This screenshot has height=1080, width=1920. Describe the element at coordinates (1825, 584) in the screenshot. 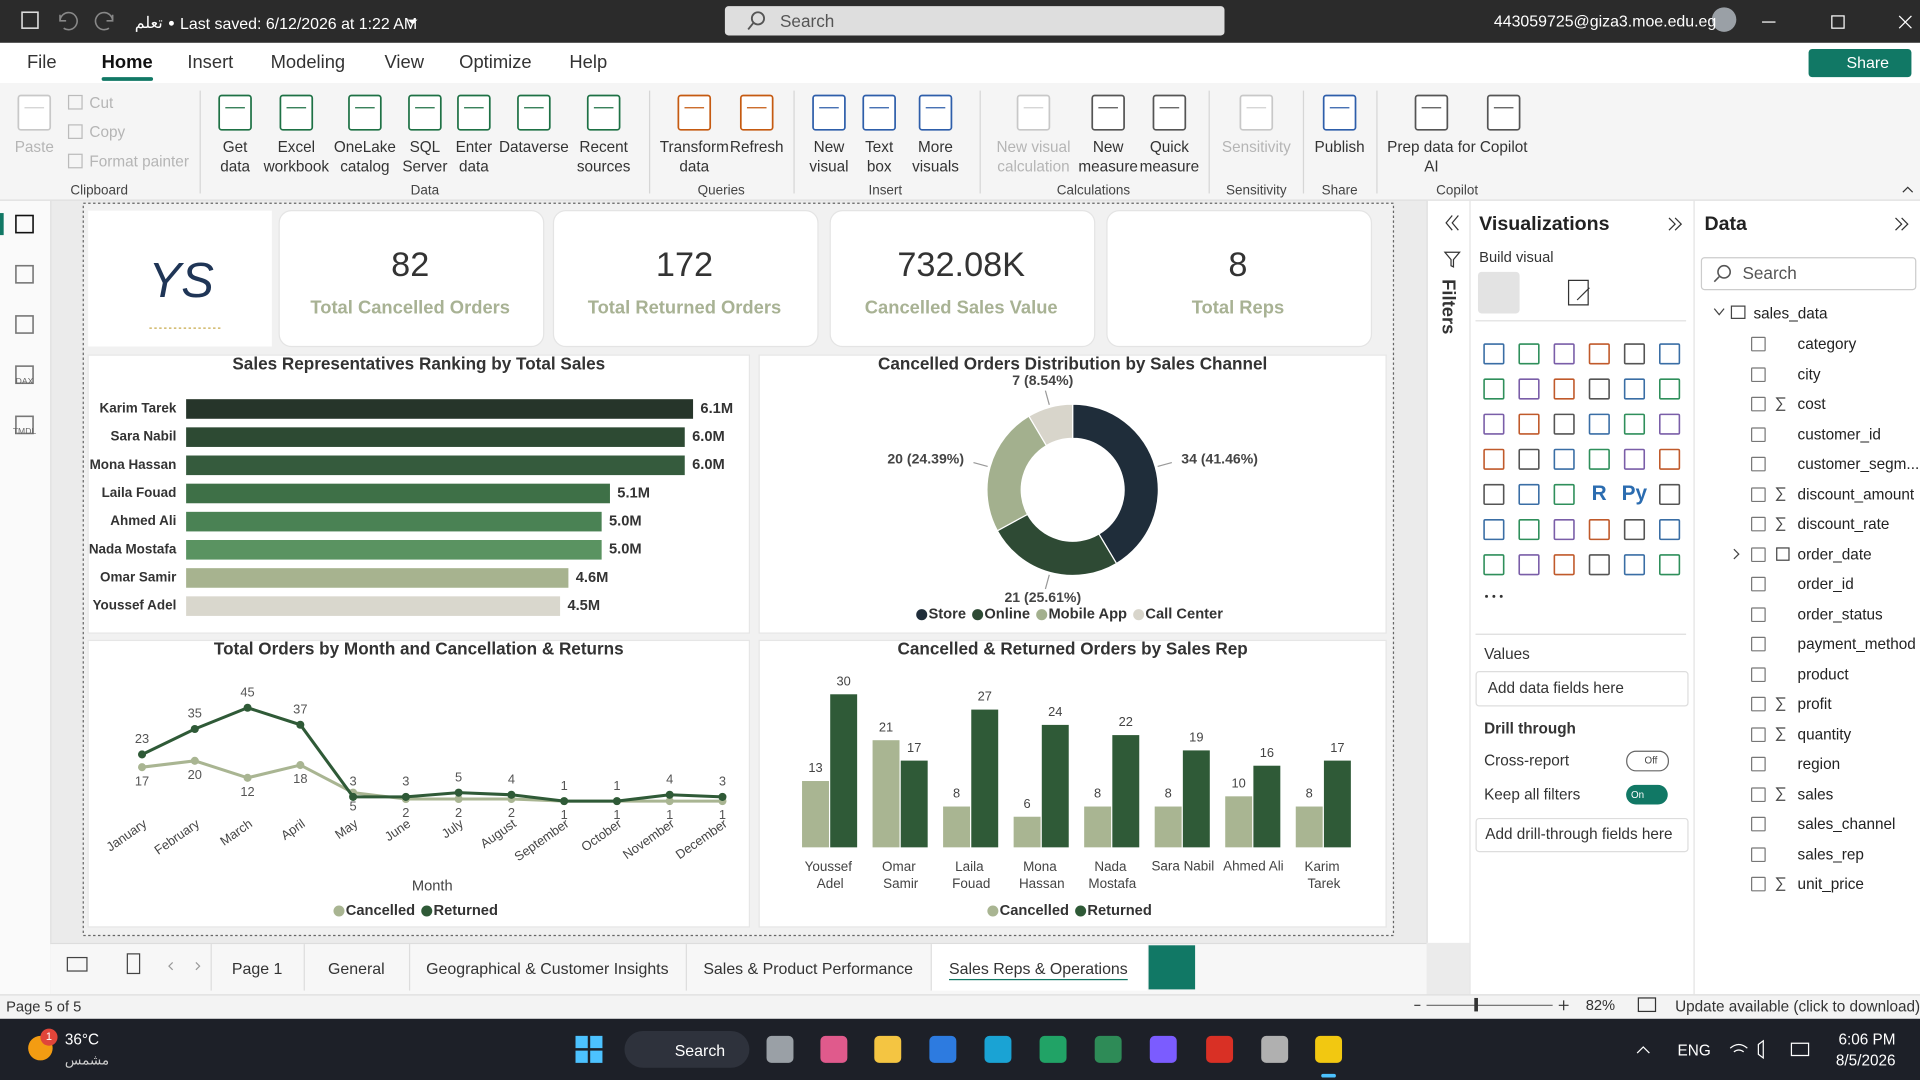

I see `field-name: order_id` at that location.